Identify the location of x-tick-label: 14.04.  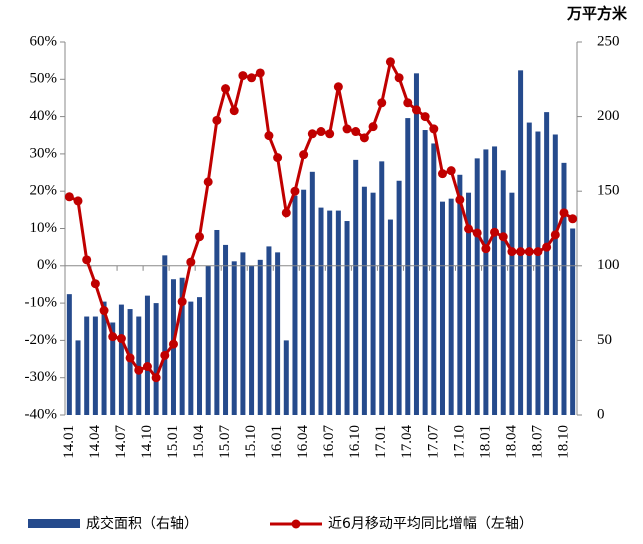
(95, 442).